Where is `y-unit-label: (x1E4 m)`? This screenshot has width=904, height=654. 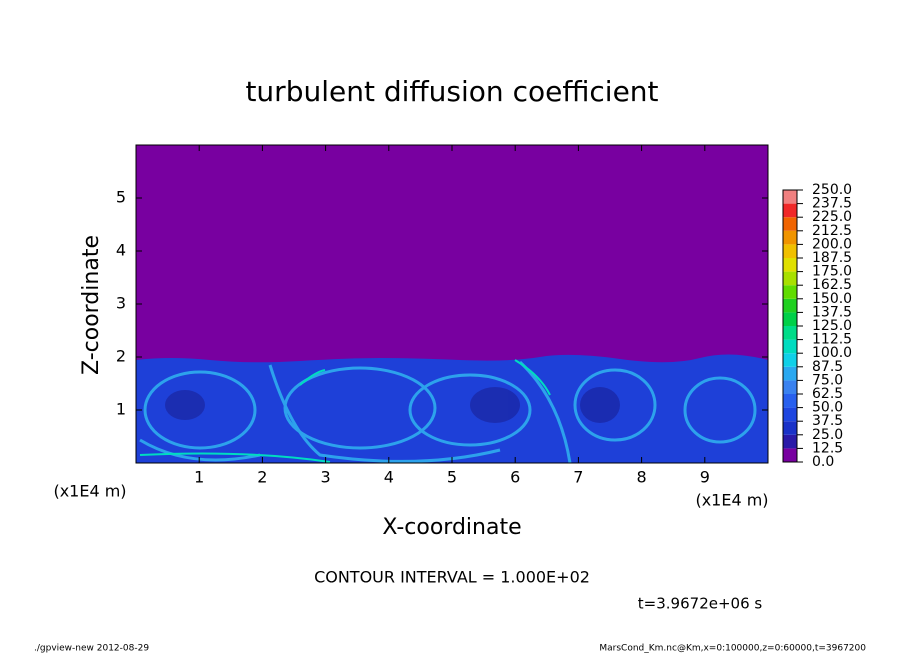
y-unit-label: (x1E4 m) is located at coordinates (89, 491).